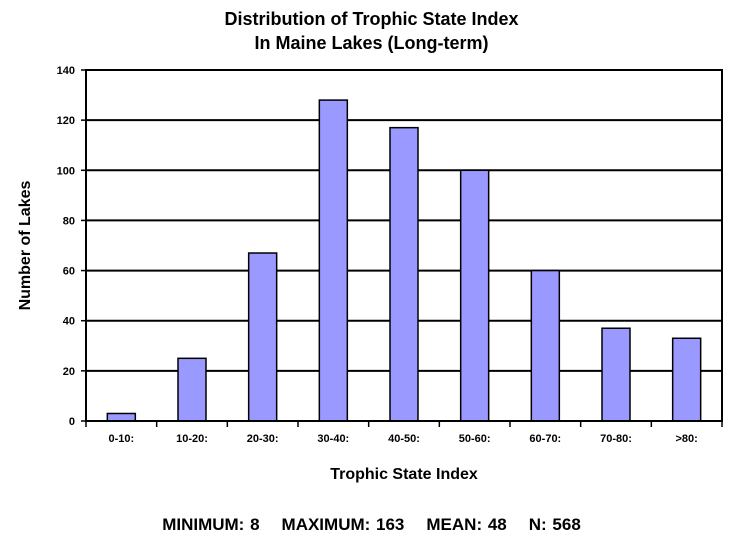  I want to click on x-axis-label: Trophic State Index, so click(404, 474).